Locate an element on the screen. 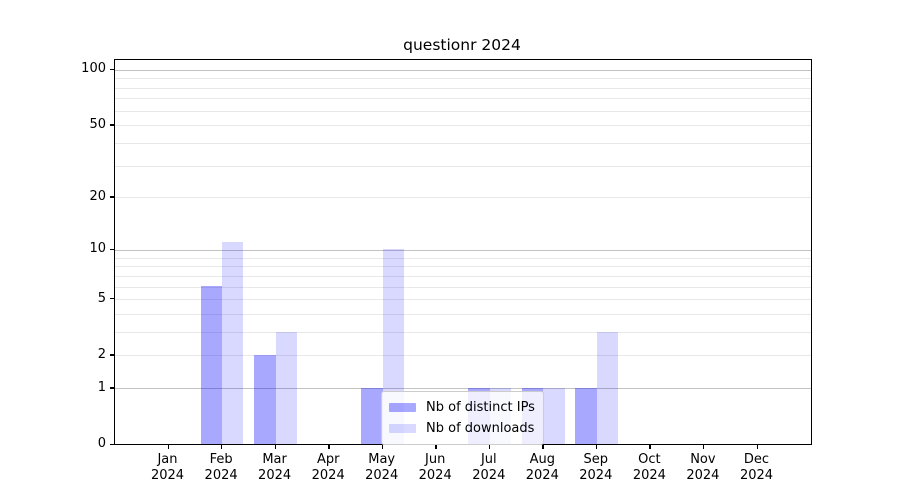 The width and height of the screenshot is (900, 500). bar-sep-series0 is located at coordinates (586, 415).